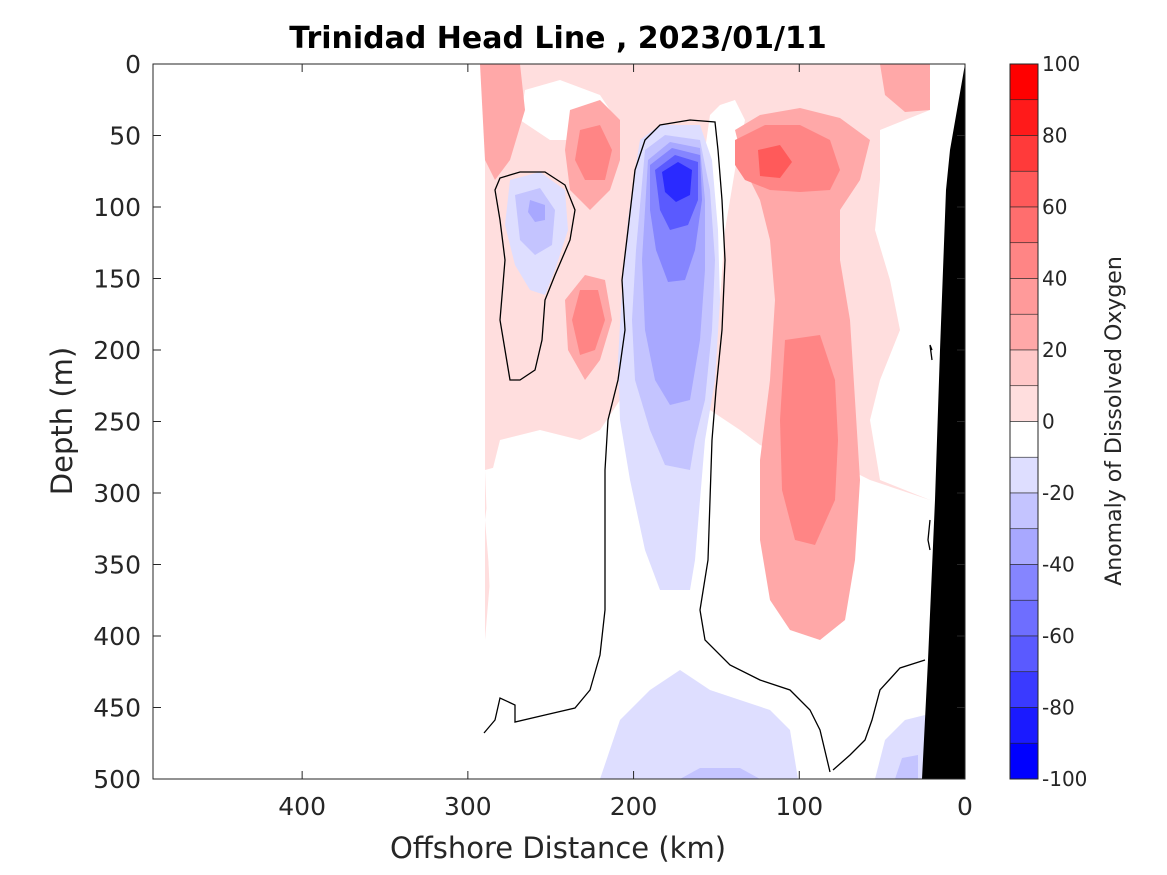 The width and height of the screenshot is (1167, 875). What do you see at coordinates (900, 305) in the screenshot?
I see `region-neutral-right` at bounding box center [900, 305].